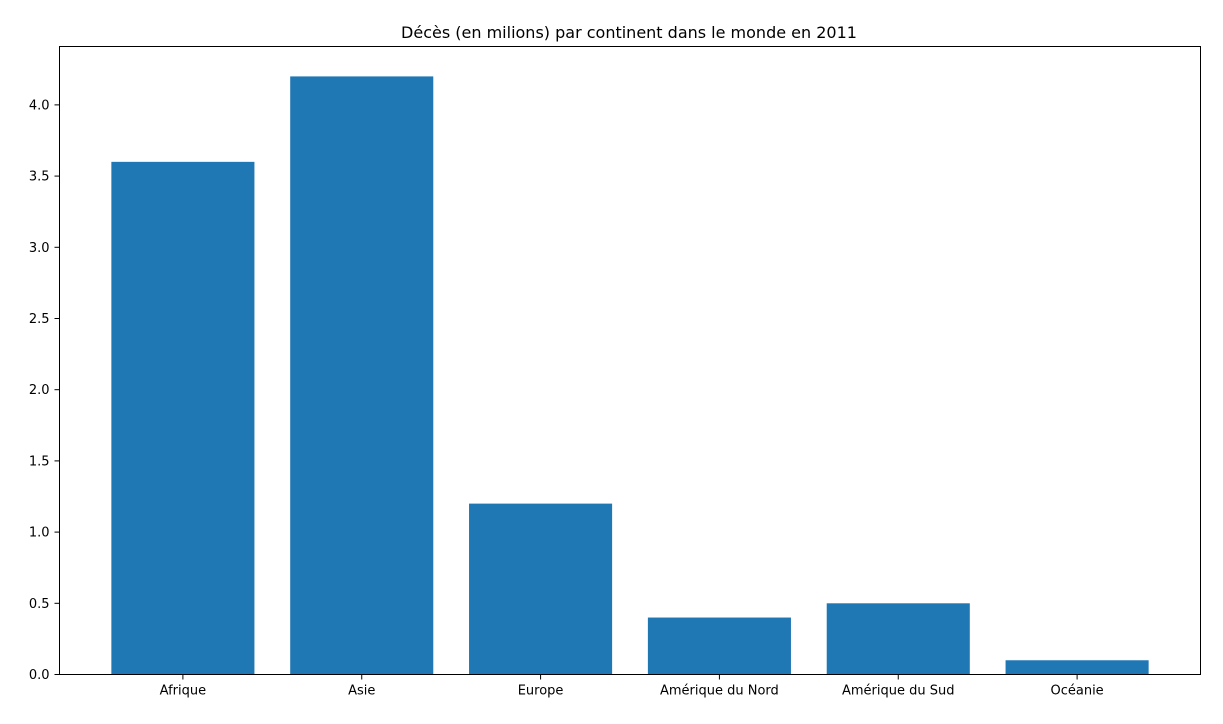 The width and height of the screenshot is (1223, 724). I want to click on y-tick-label: 2.0, so click(39, 390).